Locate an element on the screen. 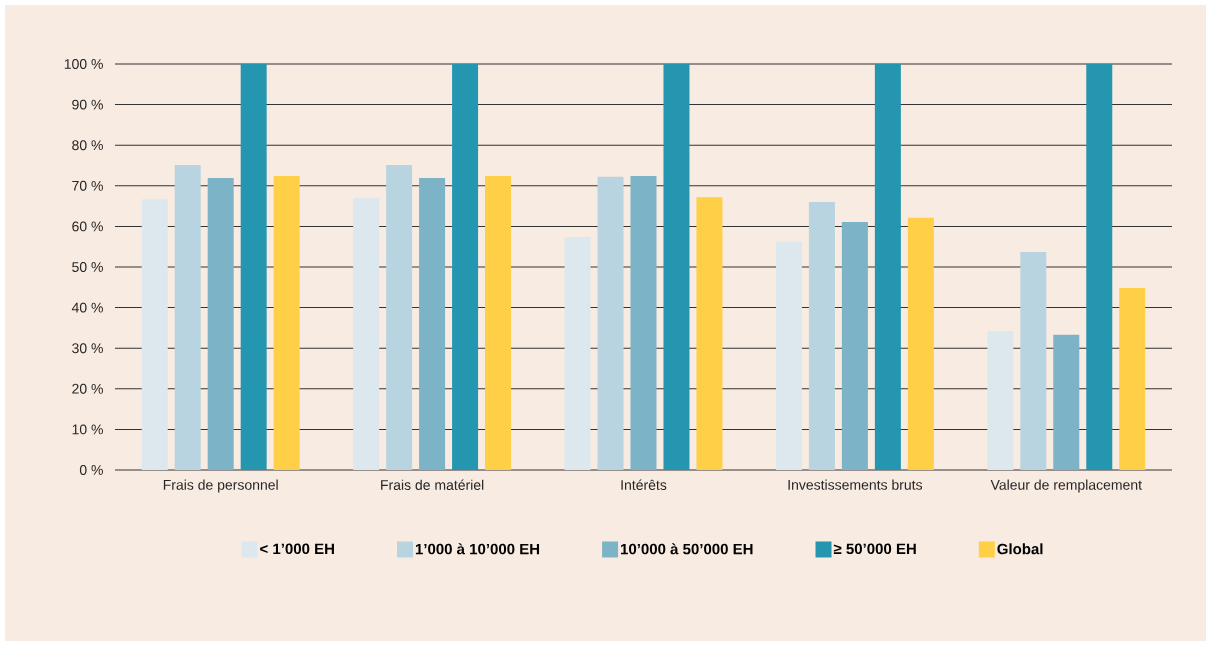 The width and height of the screenshot is (1211, 646). legend-label: ≥ 50’000 EH is located at coordinates (874, 549).